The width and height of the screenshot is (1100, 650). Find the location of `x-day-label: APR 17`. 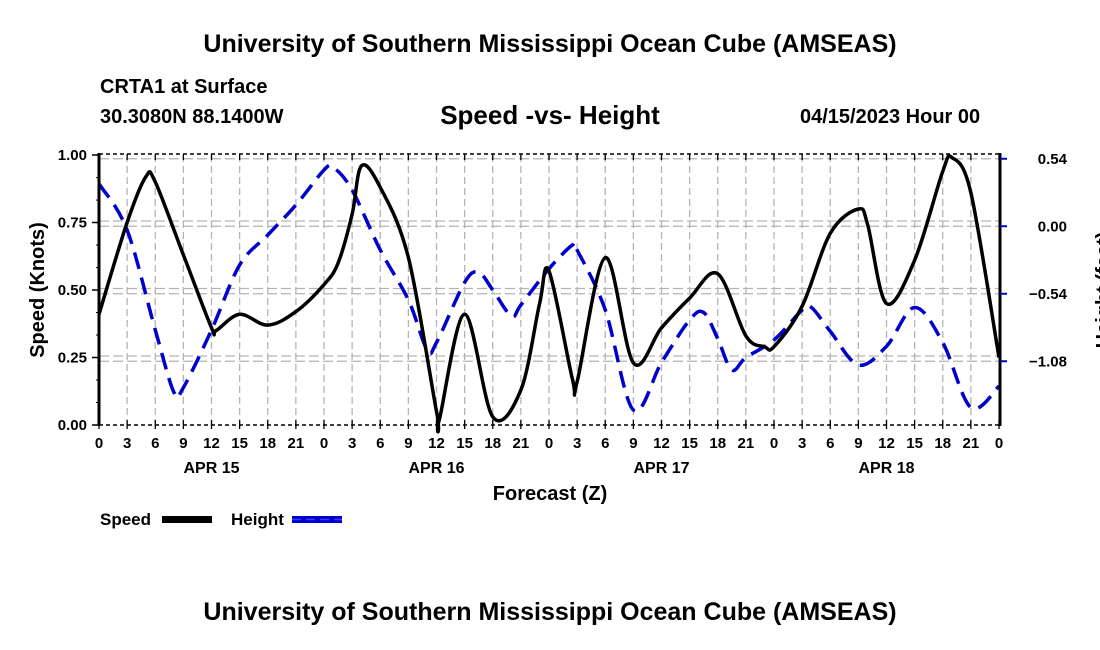

x-day-label: APR 17 is located at coordinates (661, 468).